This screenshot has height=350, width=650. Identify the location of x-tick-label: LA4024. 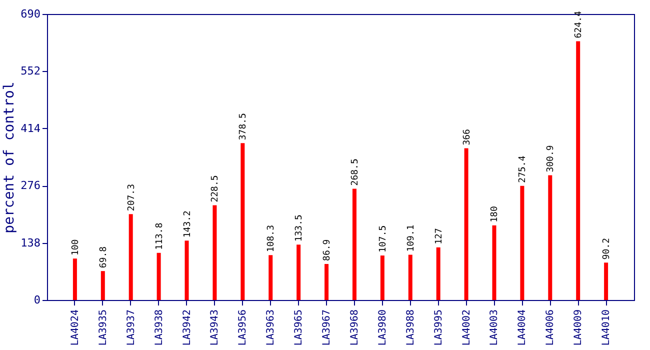
(75, 328).